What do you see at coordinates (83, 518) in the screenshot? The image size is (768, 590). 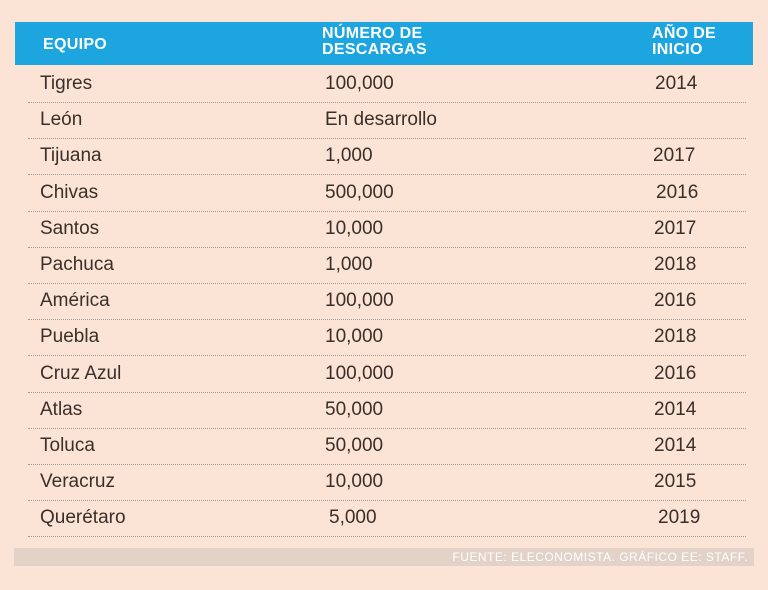 I see `team-cell: Querétaro` at bounding box center [83, 518].